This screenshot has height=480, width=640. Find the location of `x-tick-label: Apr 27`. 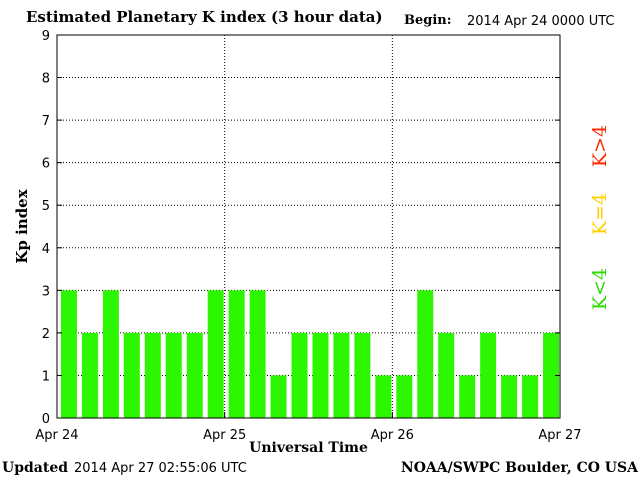

x-tick-label: Apr 27 is located at coordinates (559, 435).